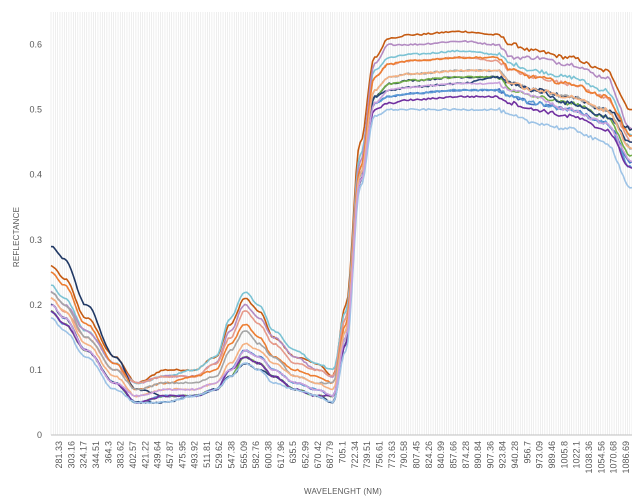  What do you see at coordinates (503, 455) in the screenshot?
I see `x-tick-label: 923.84` at bounding box center [503, 455].